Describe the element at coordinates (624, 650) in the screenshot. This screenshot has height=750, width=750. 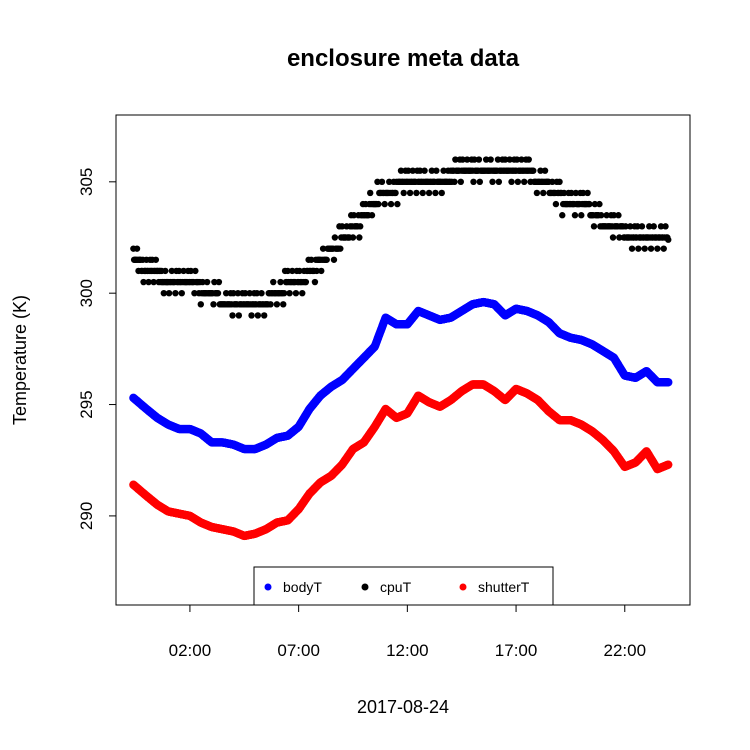
I see `x-tick-label: 22:00` at that location.